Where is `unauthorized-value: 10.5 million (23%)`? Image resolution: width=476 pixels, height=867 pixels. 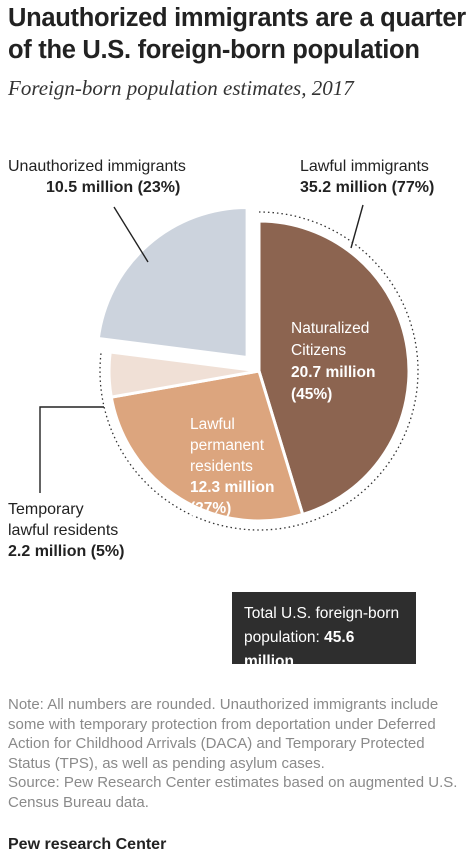
unauthorized-value: 10.5 million (23%) is located at coordinates (113, 187).